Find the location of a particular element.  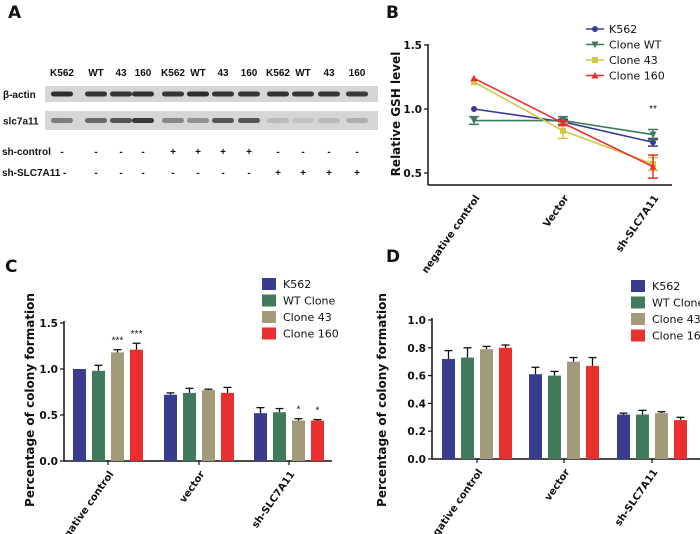

x-tick-label: vector is located at coordinates (193, 487).